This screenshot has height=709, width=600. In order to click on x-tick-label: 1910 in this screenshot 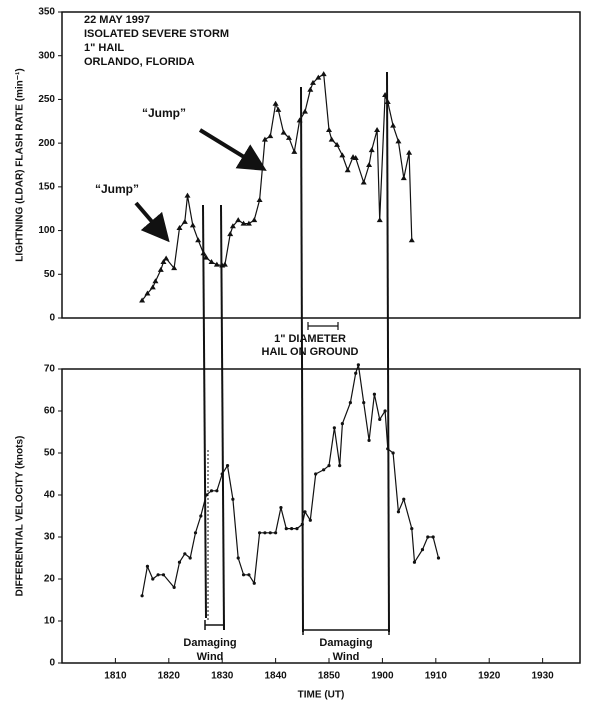, I will do `click(436, 676)`.